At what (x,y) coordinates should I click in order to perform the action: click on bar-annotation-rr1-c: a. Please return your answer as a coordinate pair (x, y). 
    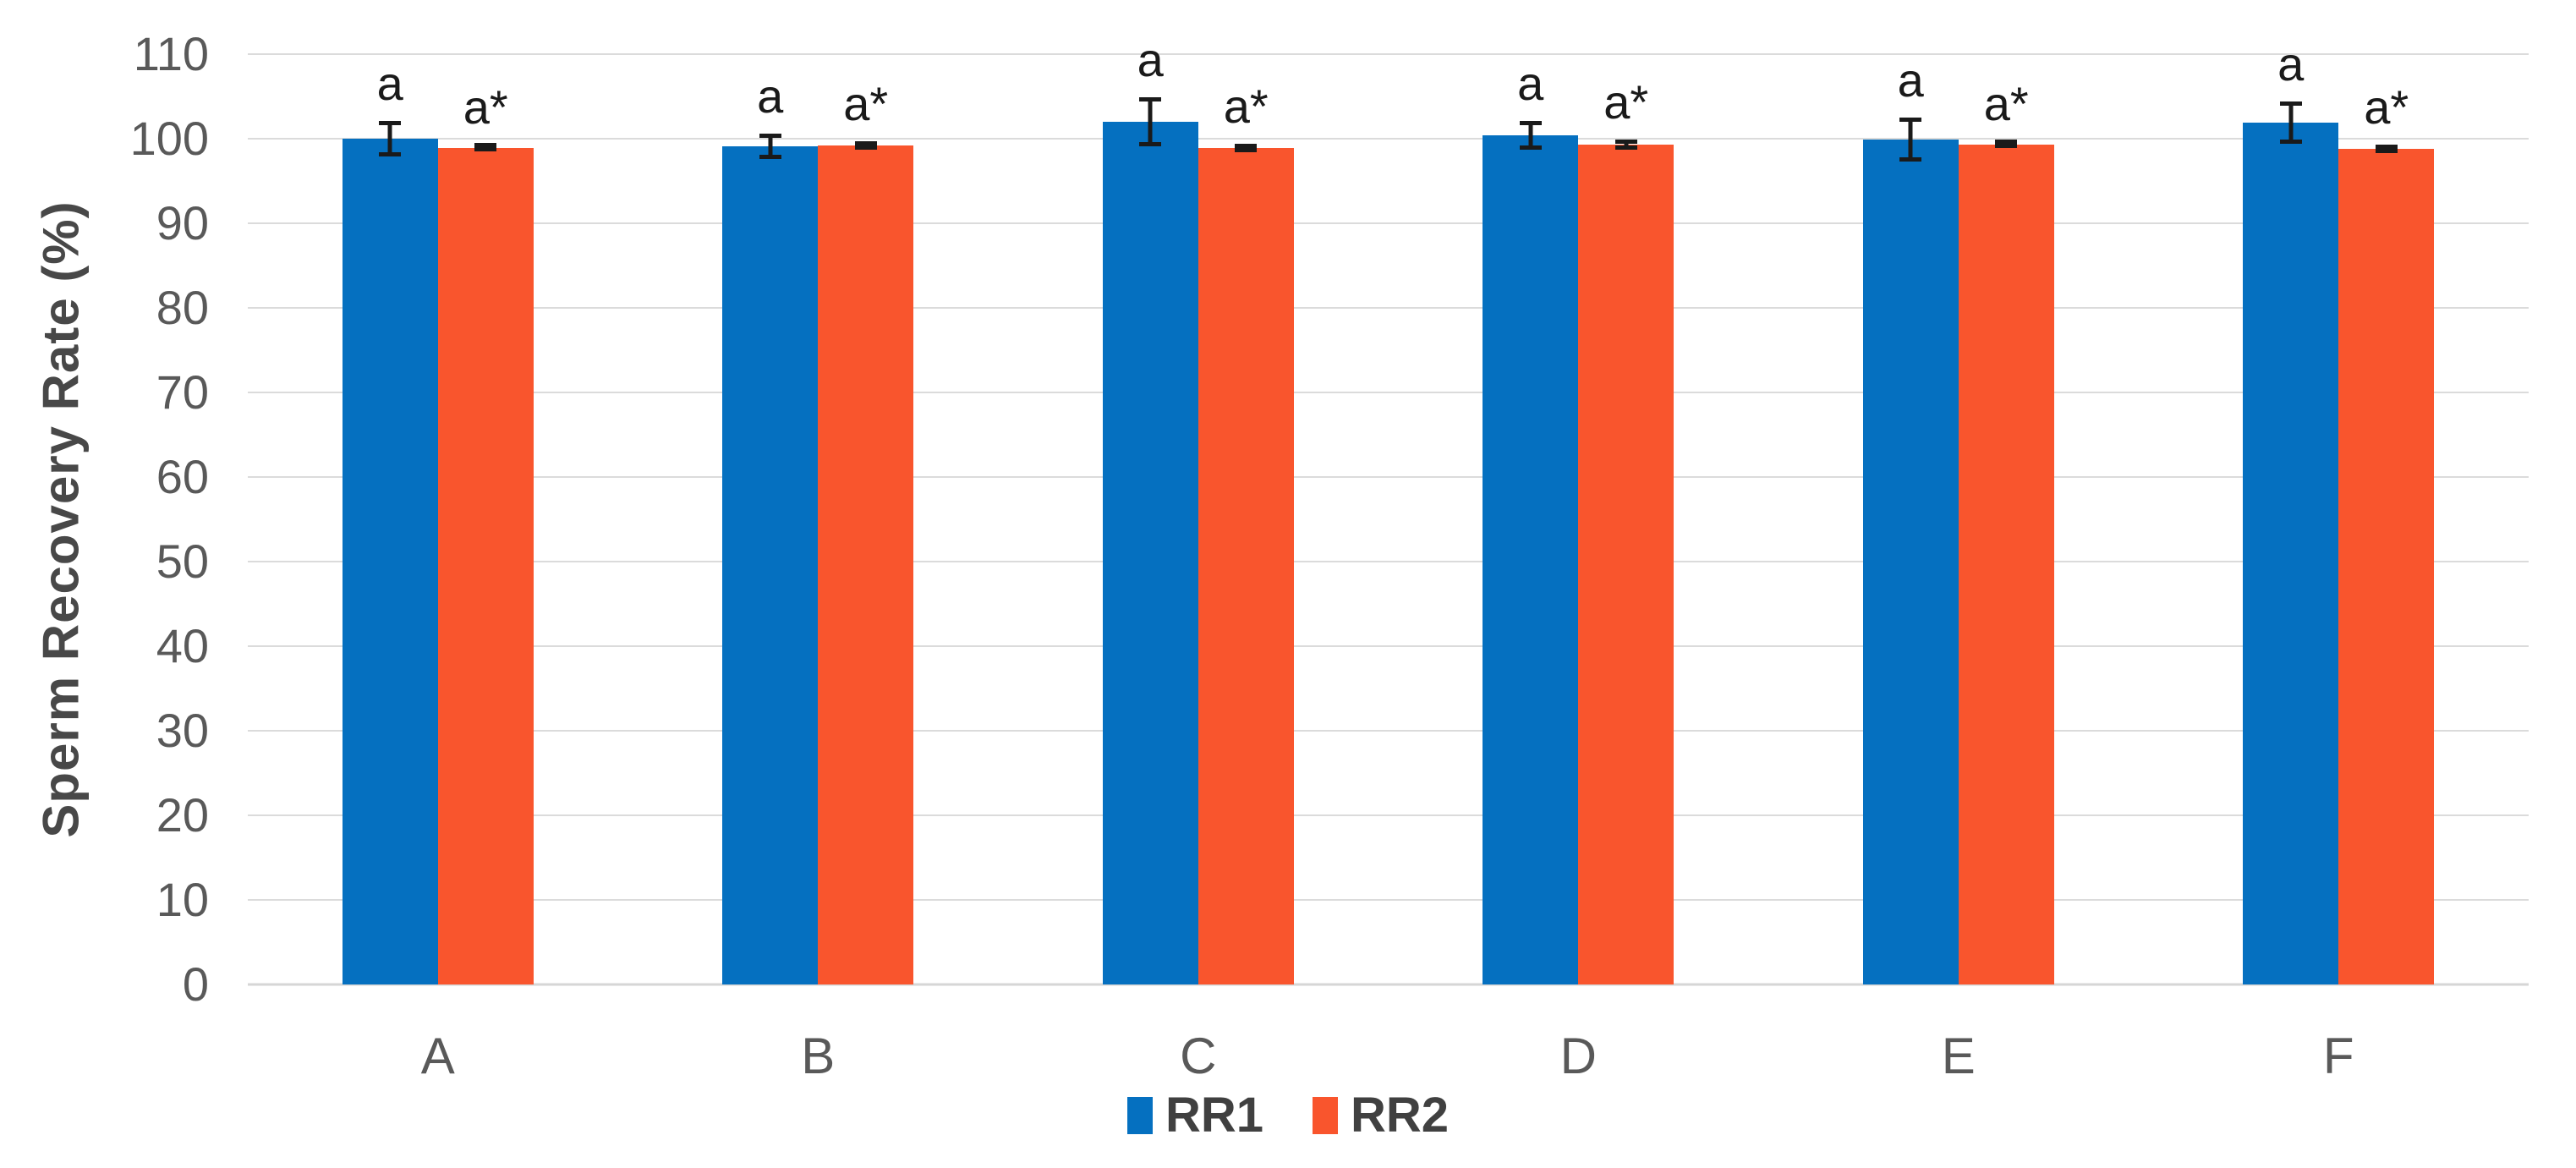
    Looking at the image, I should click on (1150, 59).